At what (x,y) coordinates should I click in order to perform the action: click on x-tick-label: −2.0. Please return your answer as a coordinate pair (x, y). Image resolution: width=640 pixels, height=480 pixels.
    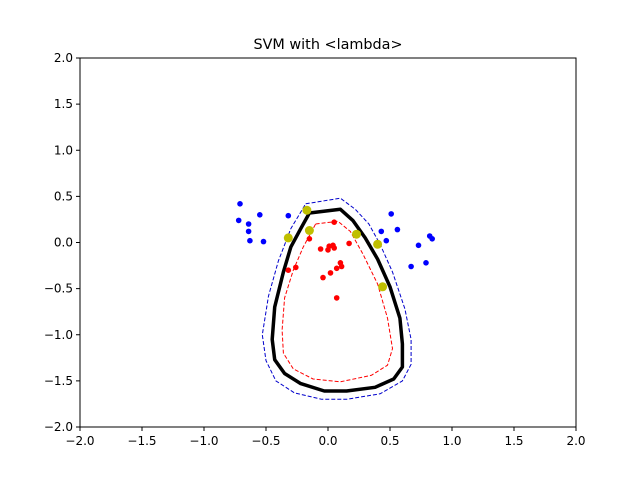
    Looking at the image, I should click on (79, 441).